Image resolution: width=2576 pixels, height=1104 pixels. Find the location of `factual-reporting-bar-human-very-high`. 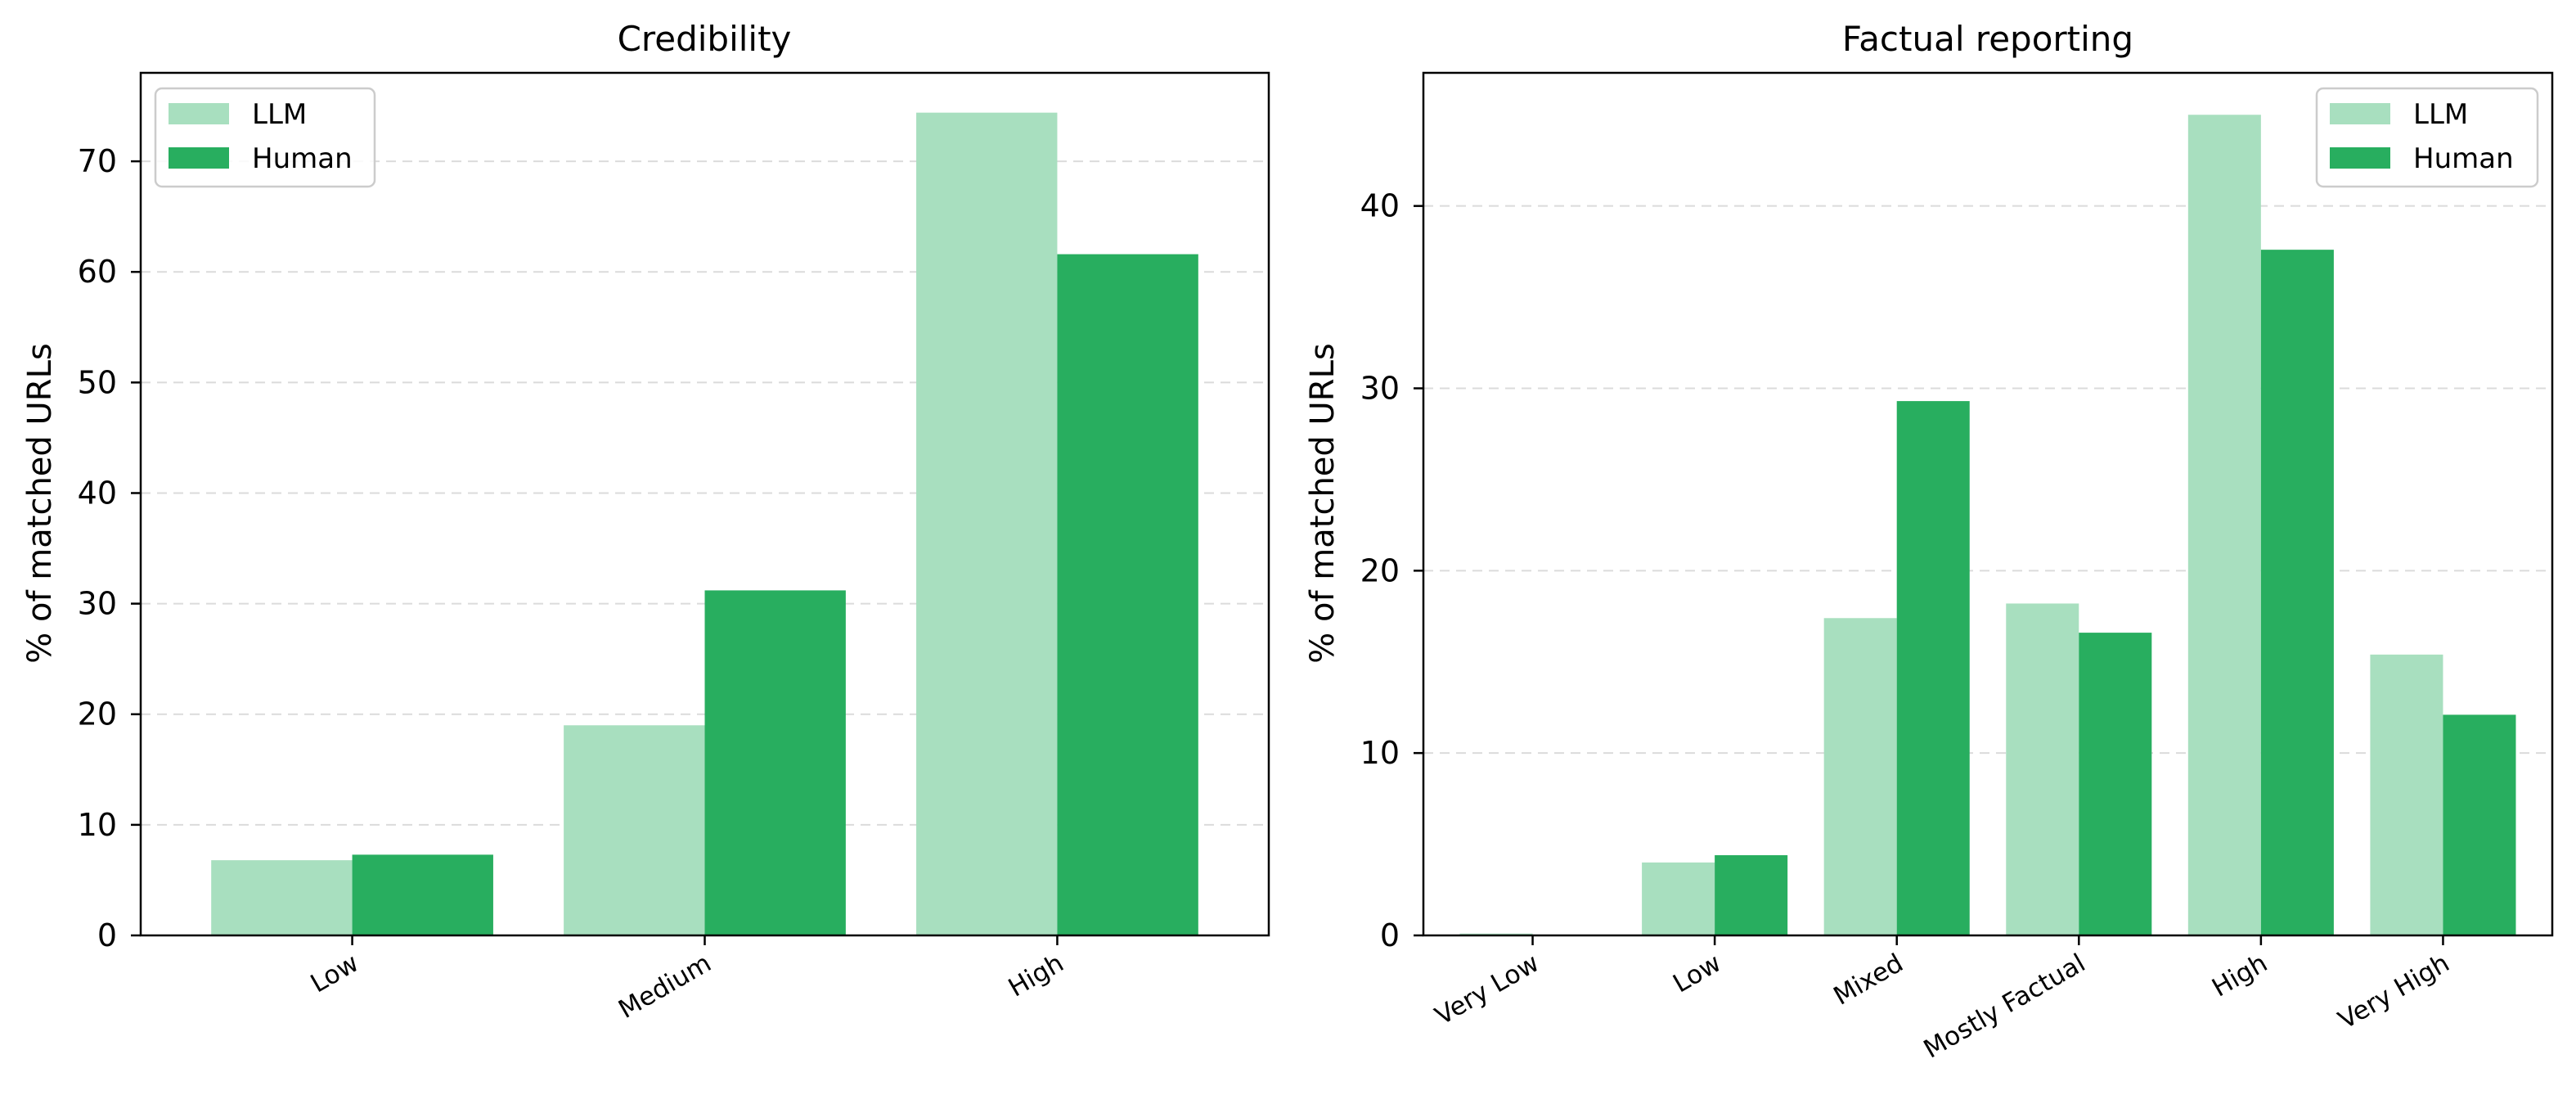

factual-reporting-bar-human-very-high is located at coordinates (2479, 824).